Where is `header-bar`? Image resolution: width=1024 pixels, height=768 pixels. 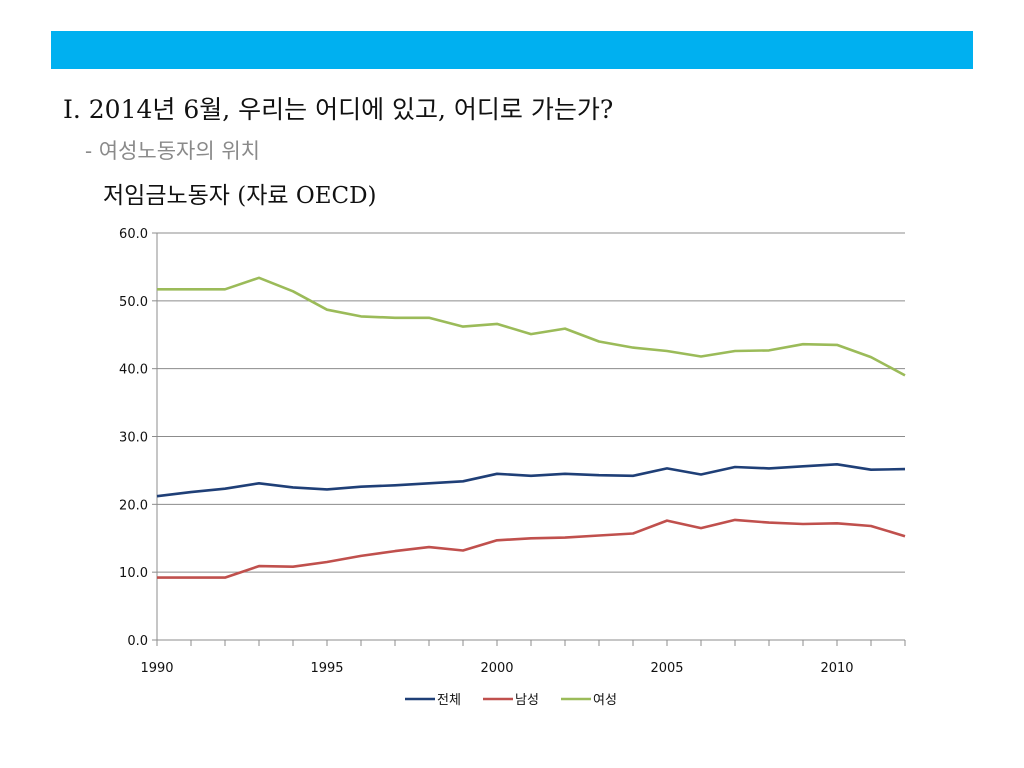
header-bar is located at coordinates (512, 50).